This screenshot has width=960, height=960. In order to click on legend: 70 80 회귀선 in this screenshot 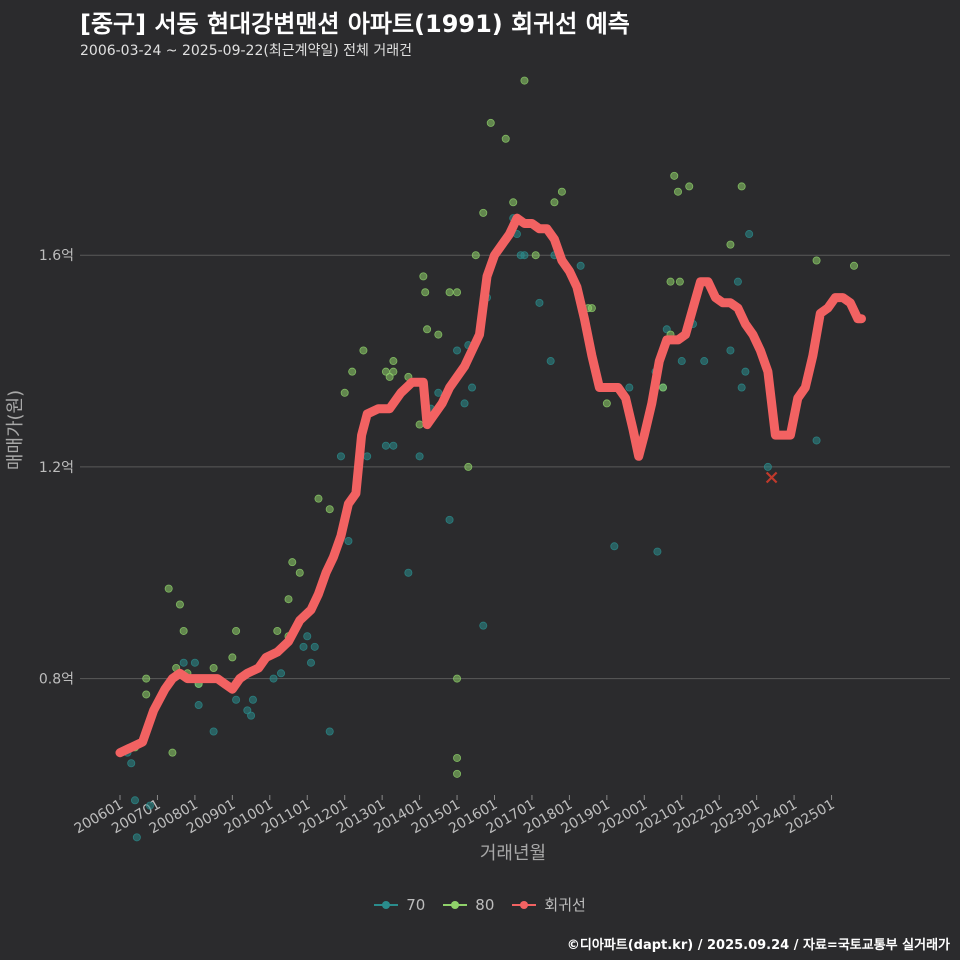, I will do `click(480, 904)`.